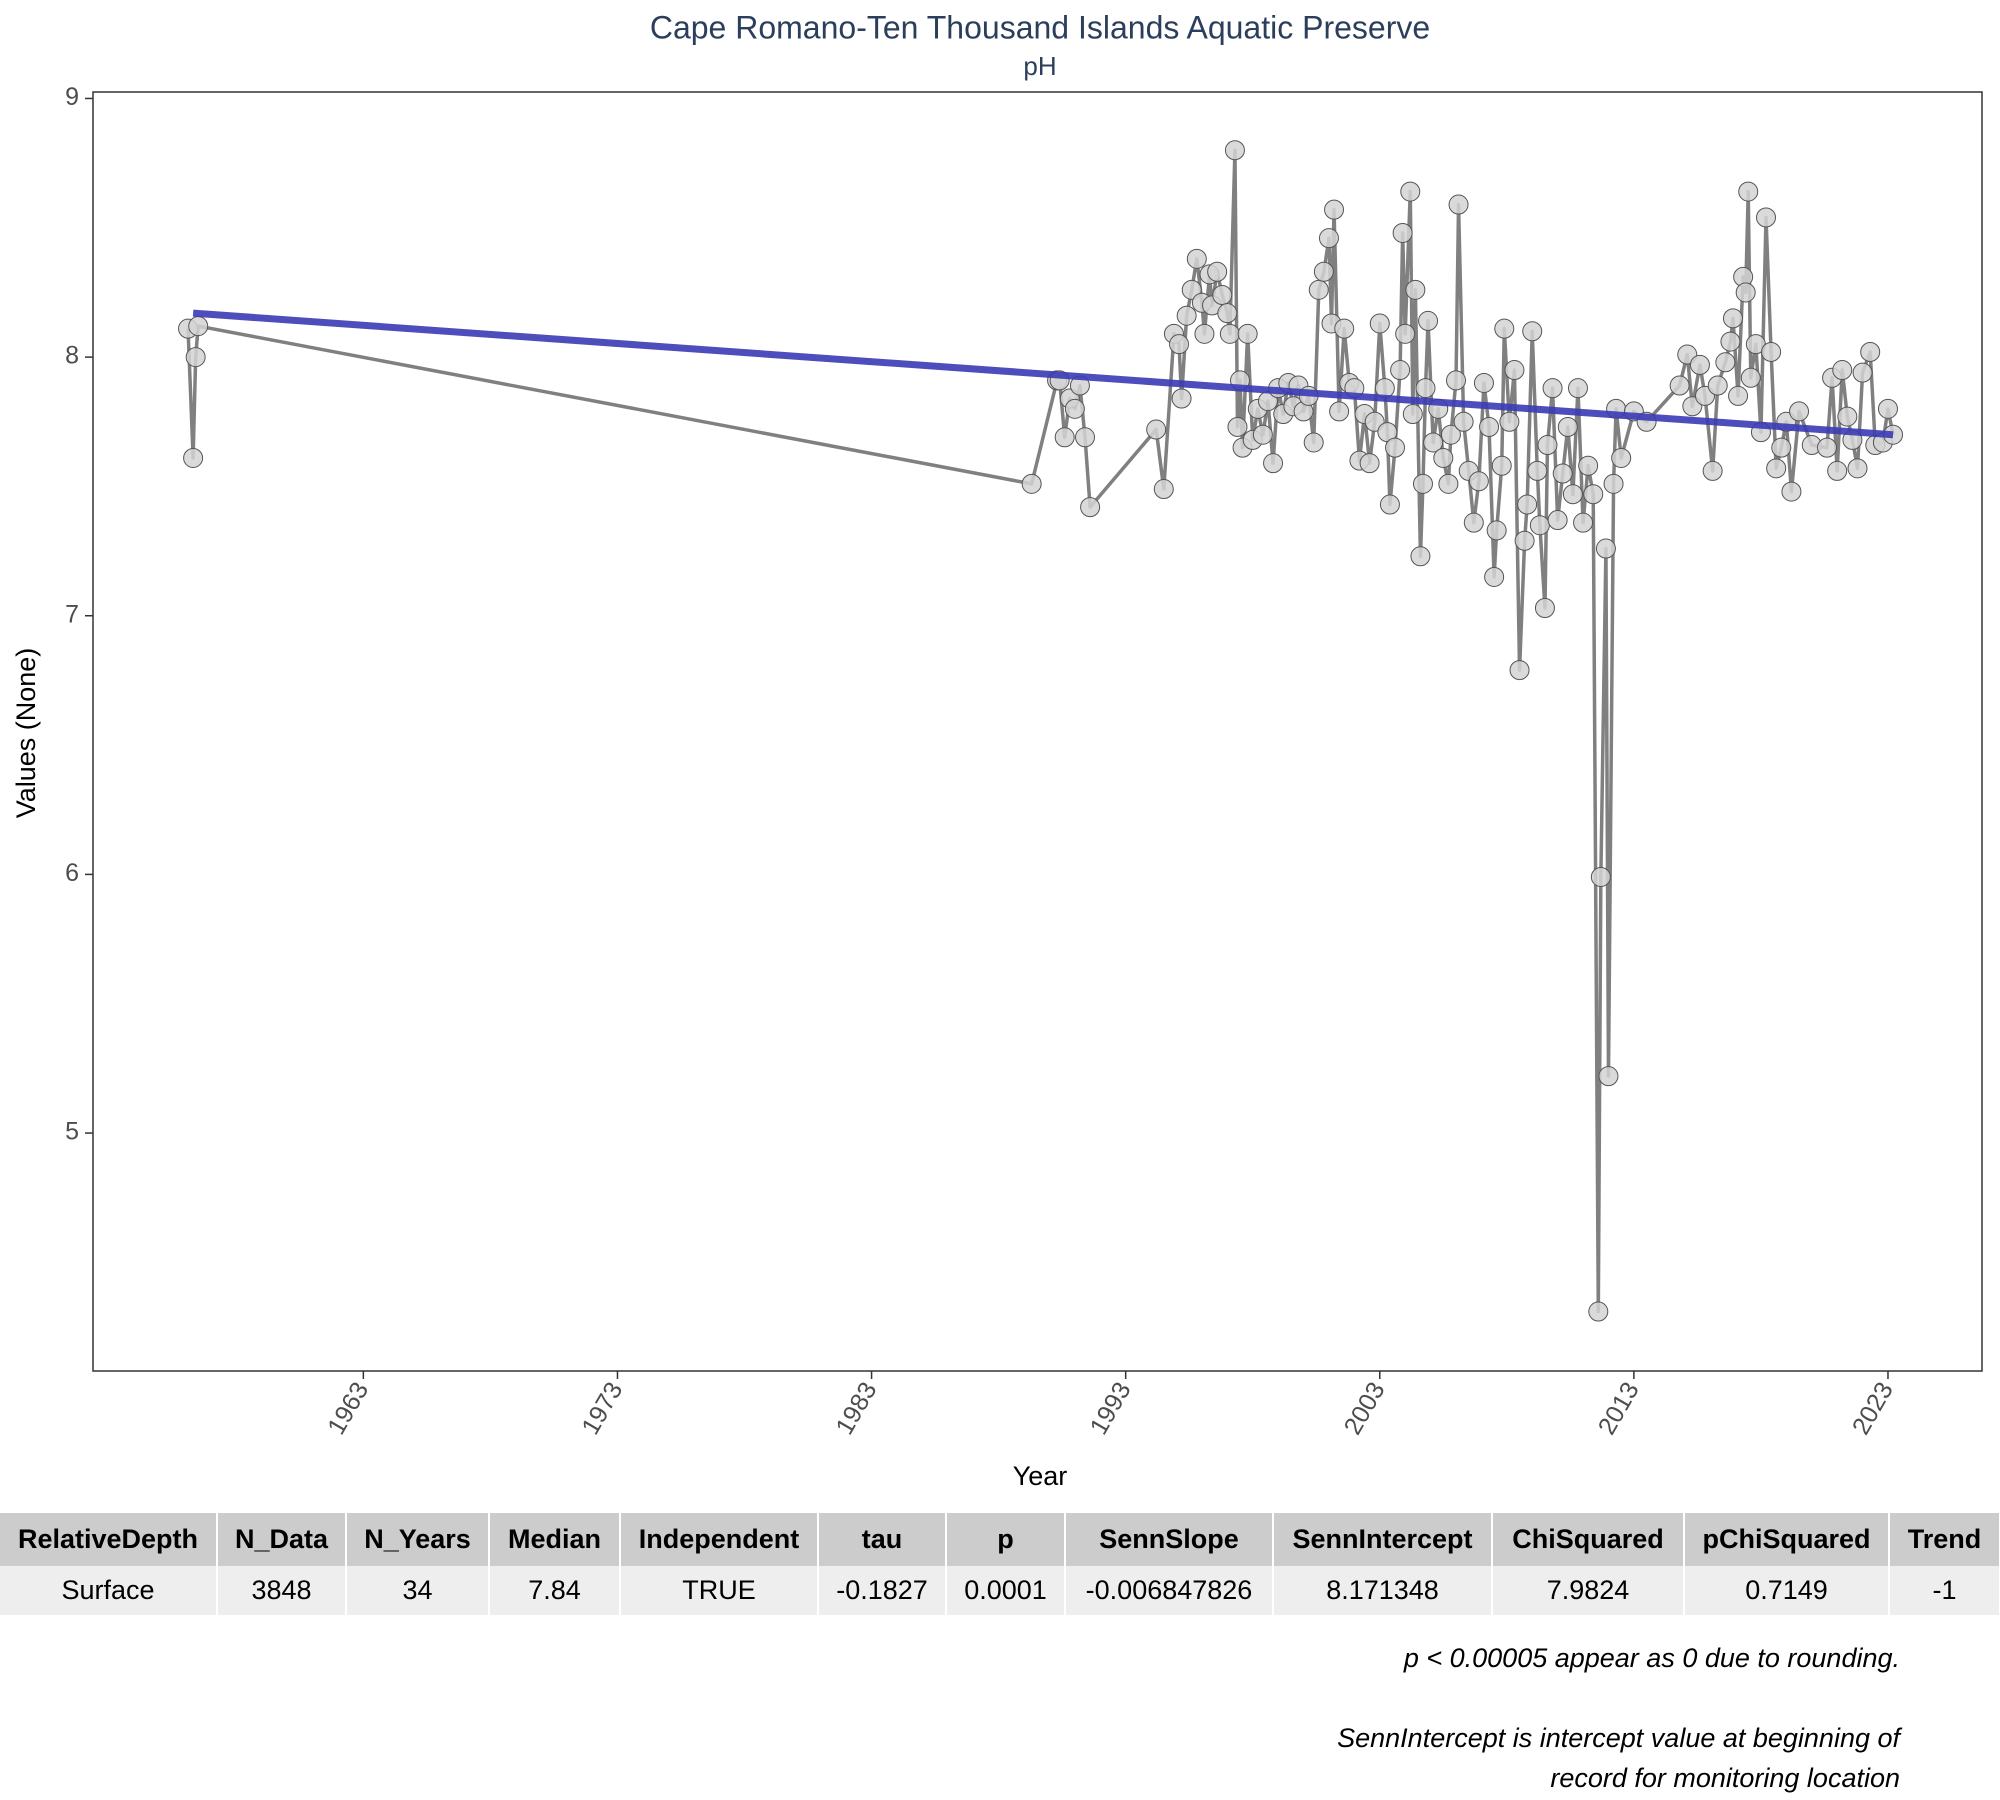 The image size is (2000, 1800). What do you see at coordinates (1619, 1408) in the screenshot?
I see `x-tick-label: 2013` at bounding box center [1619, 1408].